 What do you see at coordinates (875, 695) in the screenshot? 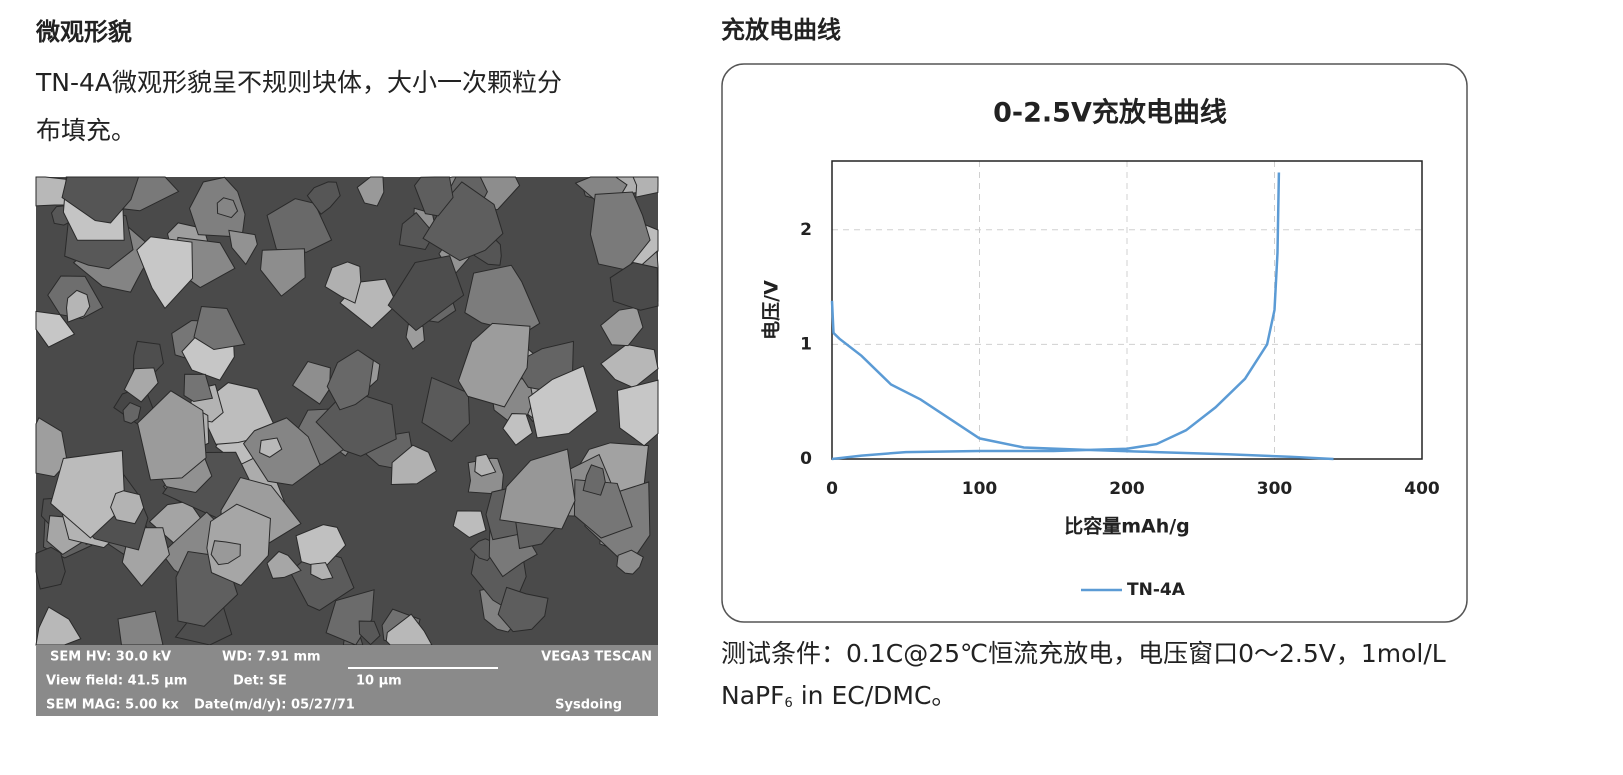
I see `caption-part: in EC/DMC。` at bounding box center [875, 695].